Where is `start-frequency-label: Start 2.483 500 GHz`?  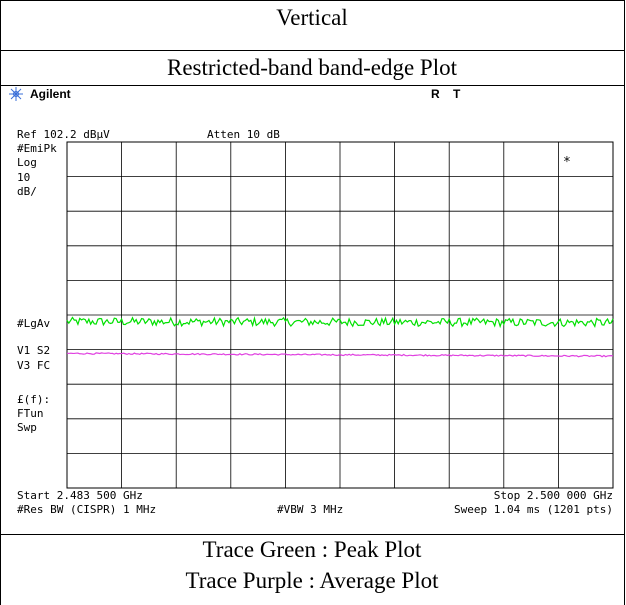 start-frequency-label: Start 2.483 500 GHz is located at coordinates (80, 495).